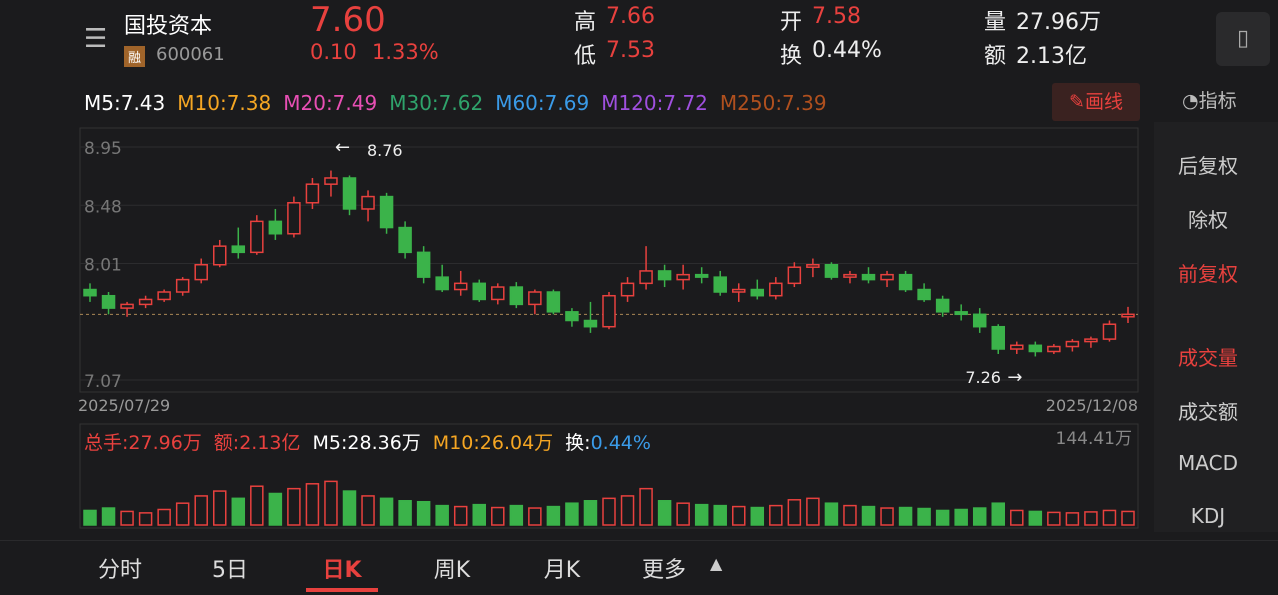 The image size is (1278, 595). Describe the element at coordinates (836, 16) in the screenshot. I see `stat-value: 7.58` at that location.